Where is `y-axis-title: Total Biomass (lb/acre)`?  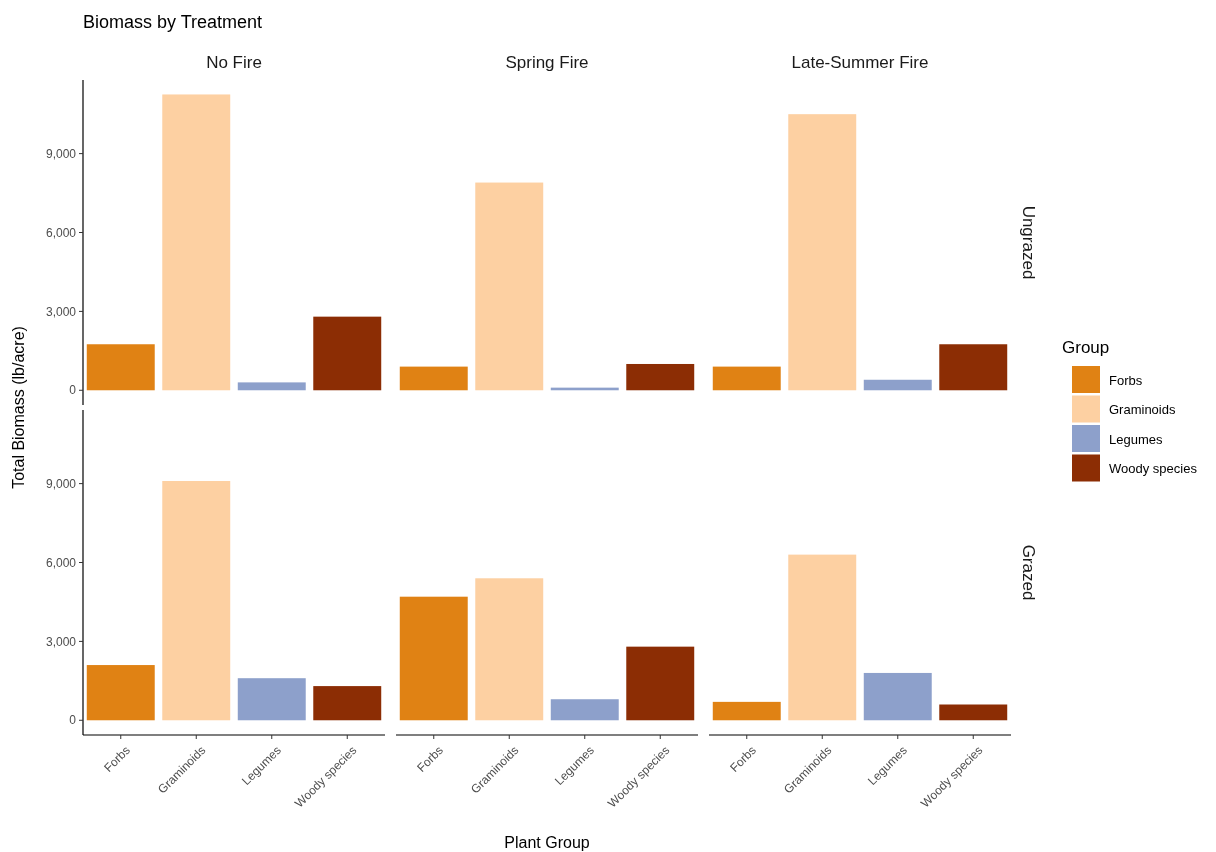
y-axis-title: Total Biomass (lb/acre) is located at coordinates (18, 407).